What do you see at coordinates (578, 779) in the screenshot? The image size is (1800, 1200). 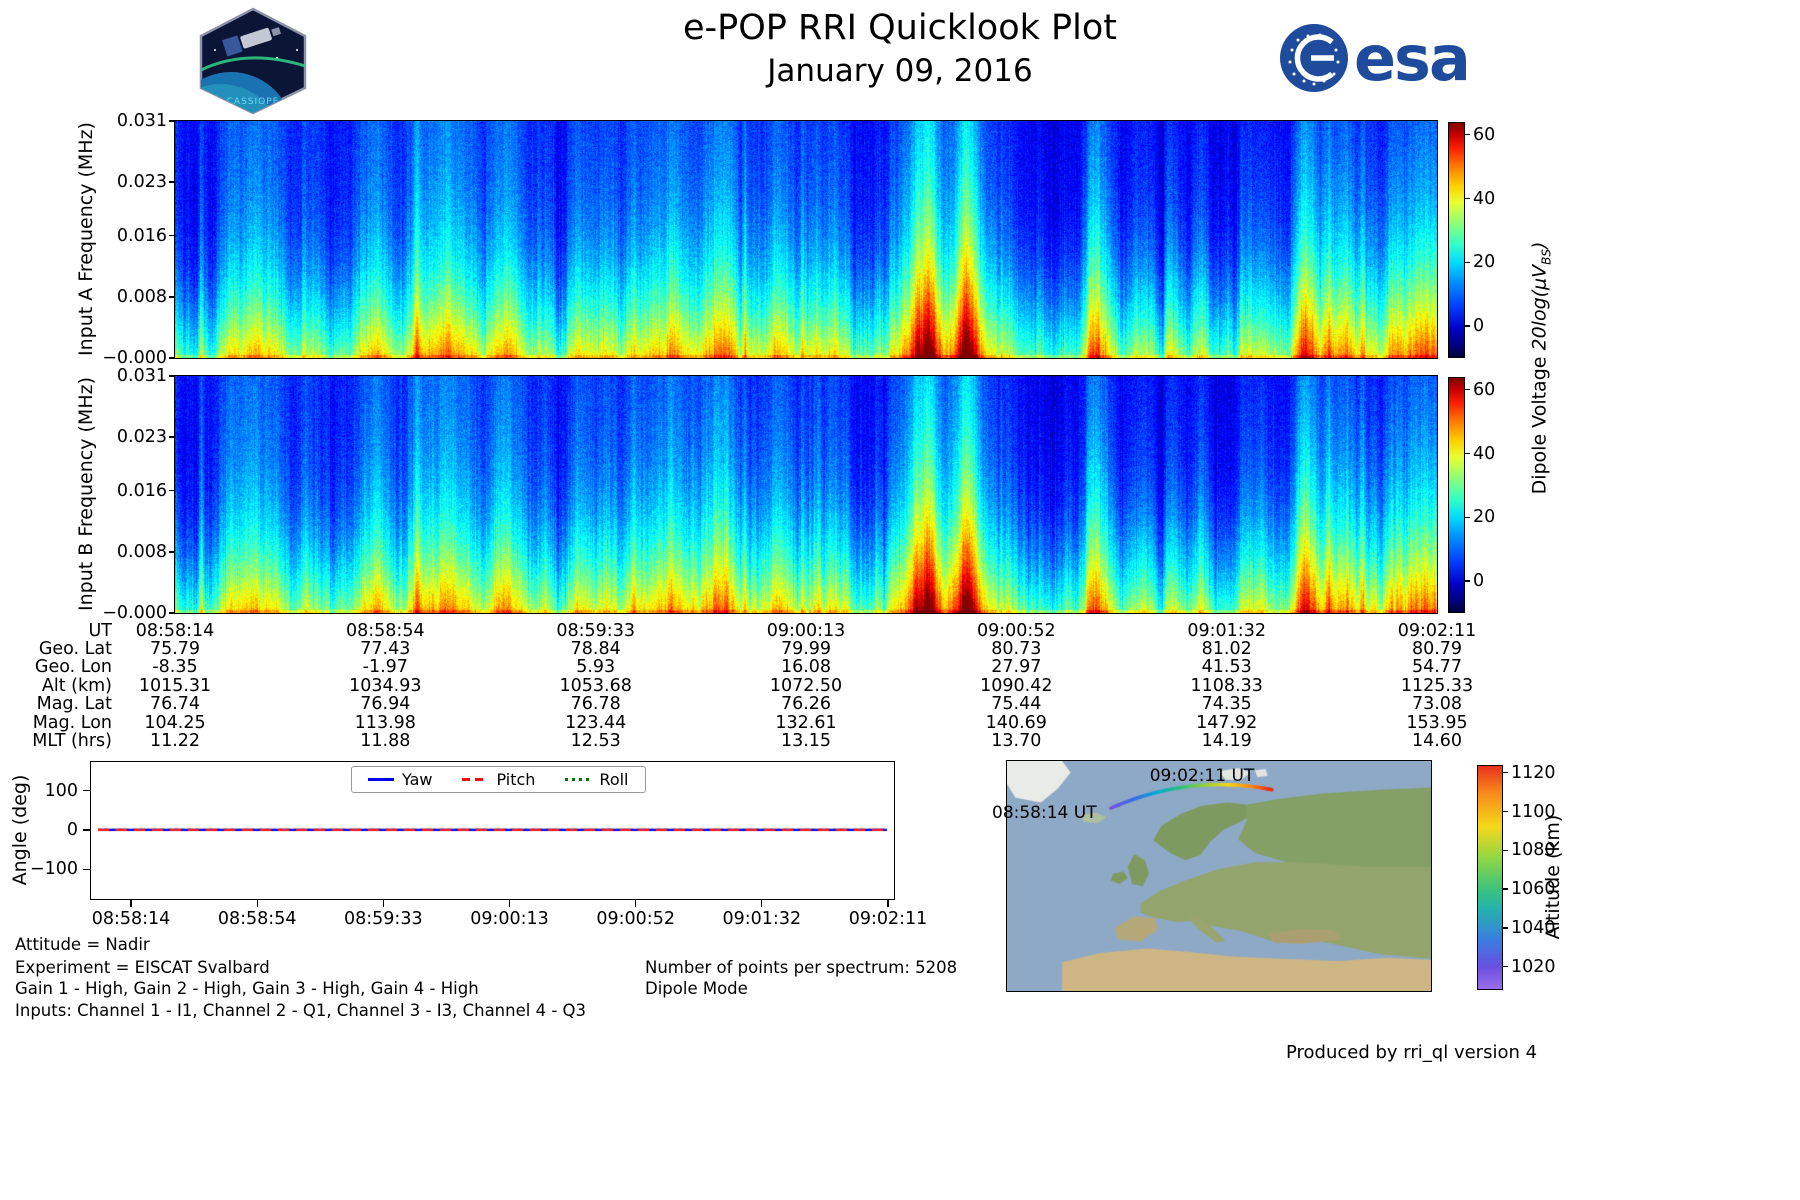 I see `dotted-line-sample-icon` at bounding box center [578, 779].